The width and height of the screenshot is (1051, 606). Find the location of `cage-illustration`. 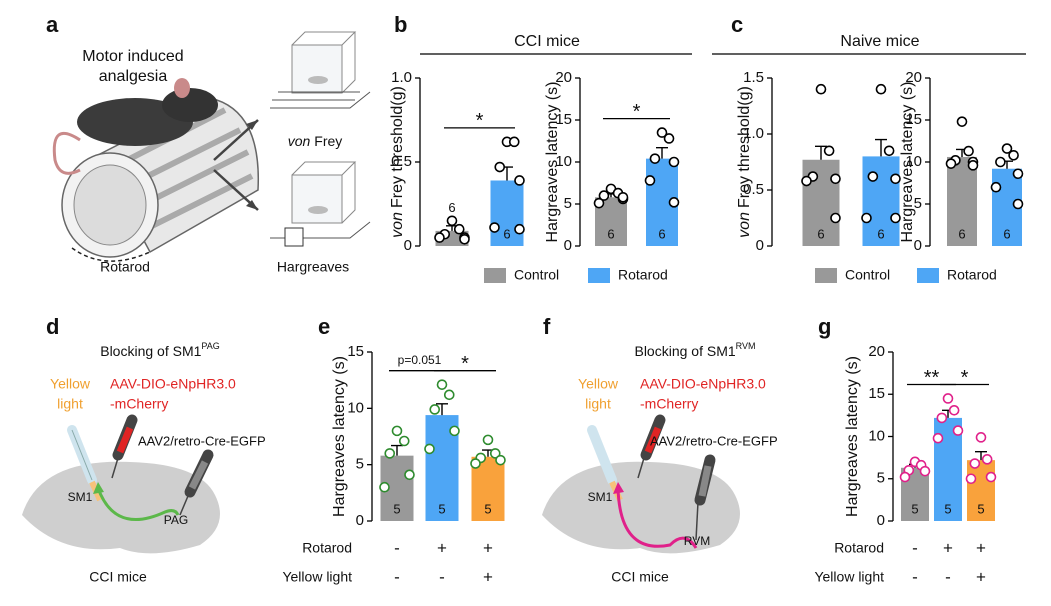

cage-illustration is located at coordinates (320, 139).